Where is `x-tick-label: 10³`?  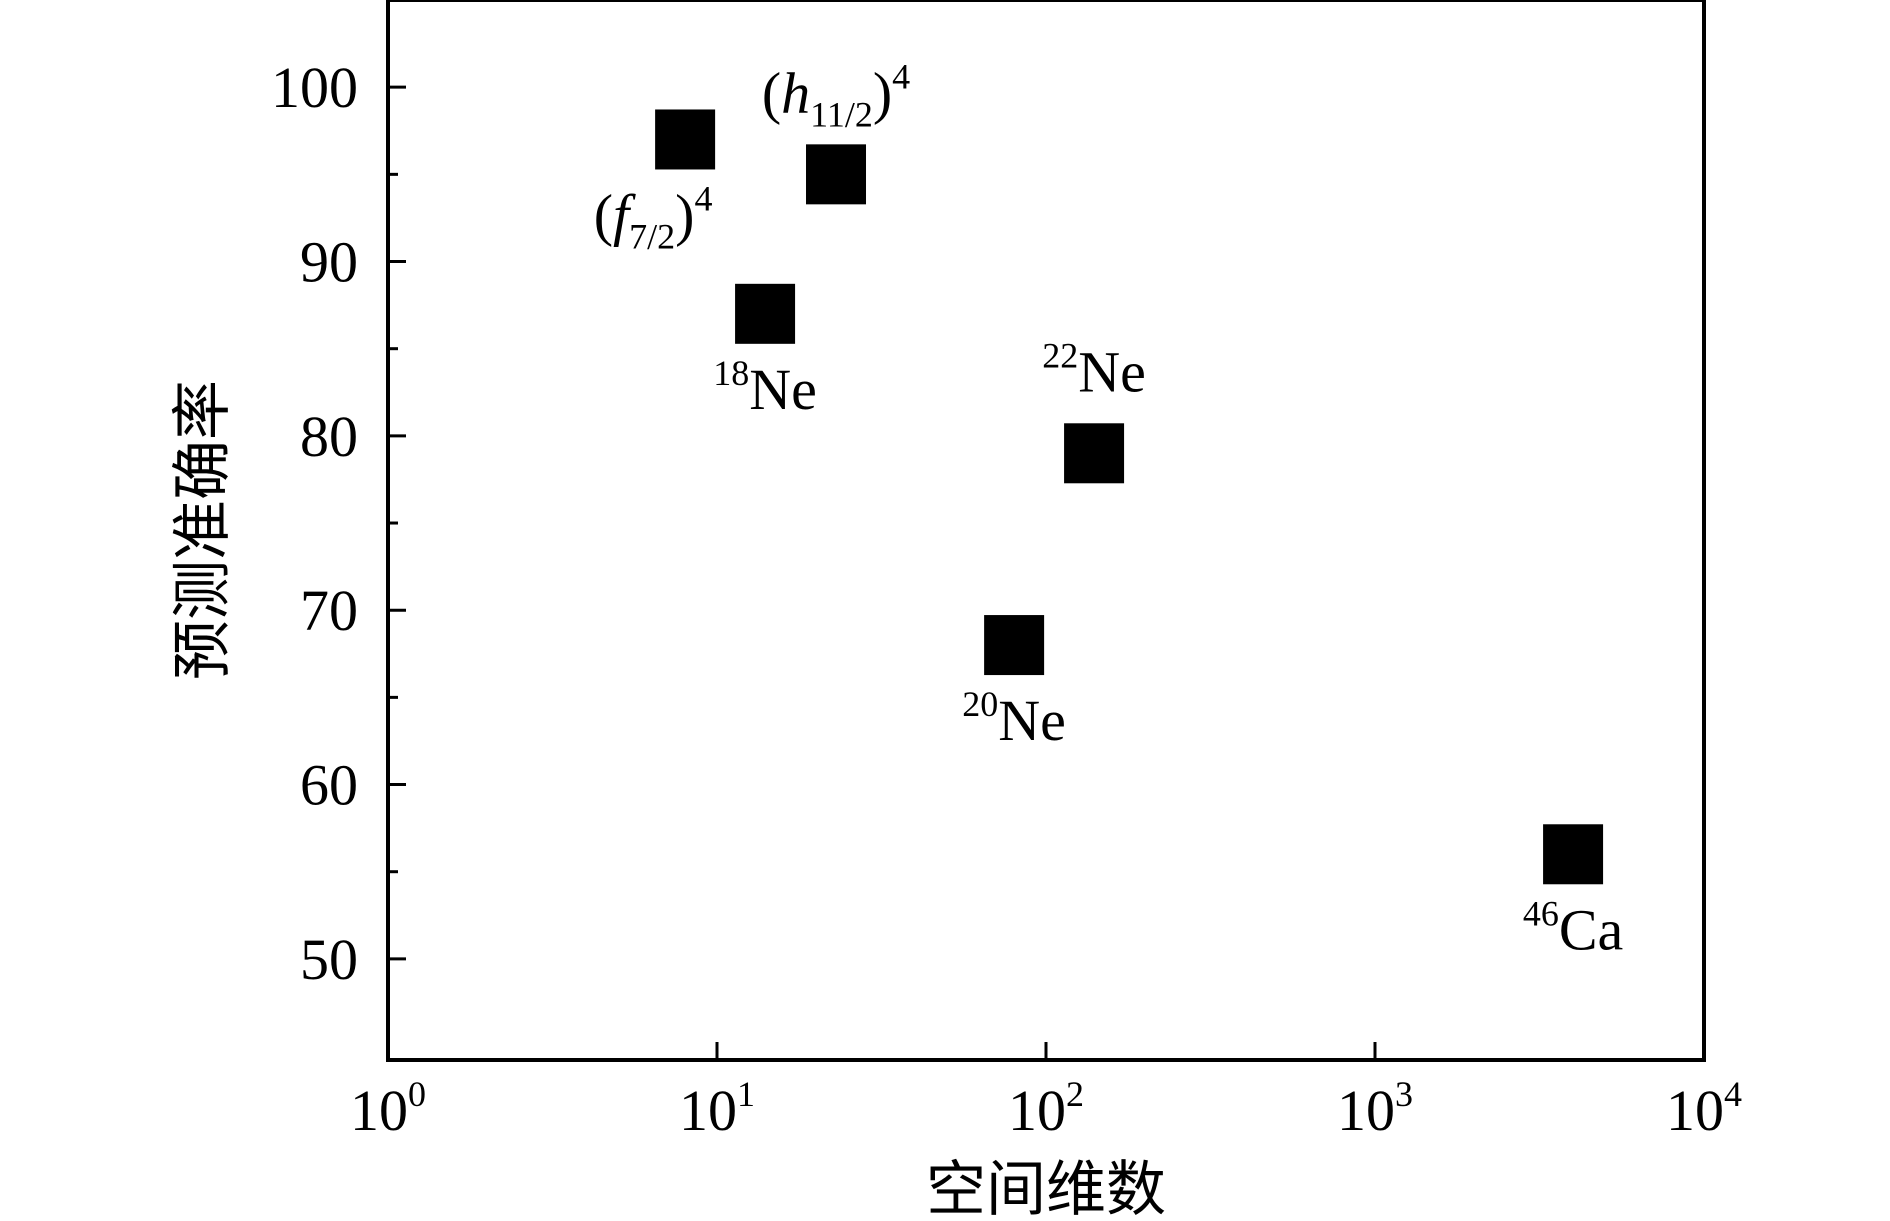
x-tick-label: 10³ is located at coordinates (1375, 1108).